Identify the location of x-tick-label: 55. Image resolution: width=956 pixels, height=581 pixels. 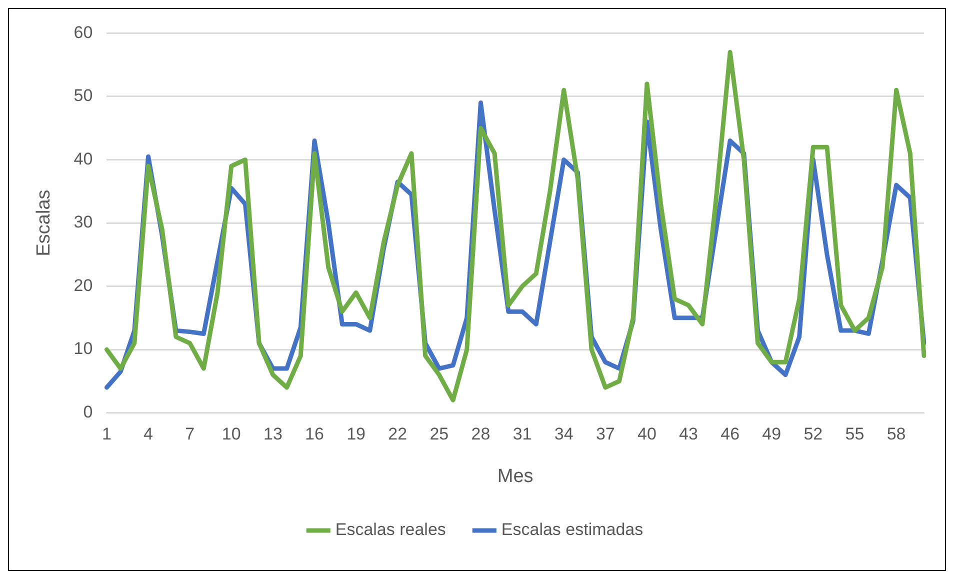
(854, 434).